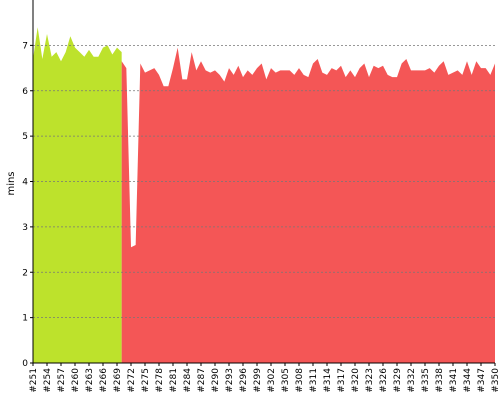 This screenshot has height=400, width=500. I want to click on x-tick-label: #254, so click(48, 380).